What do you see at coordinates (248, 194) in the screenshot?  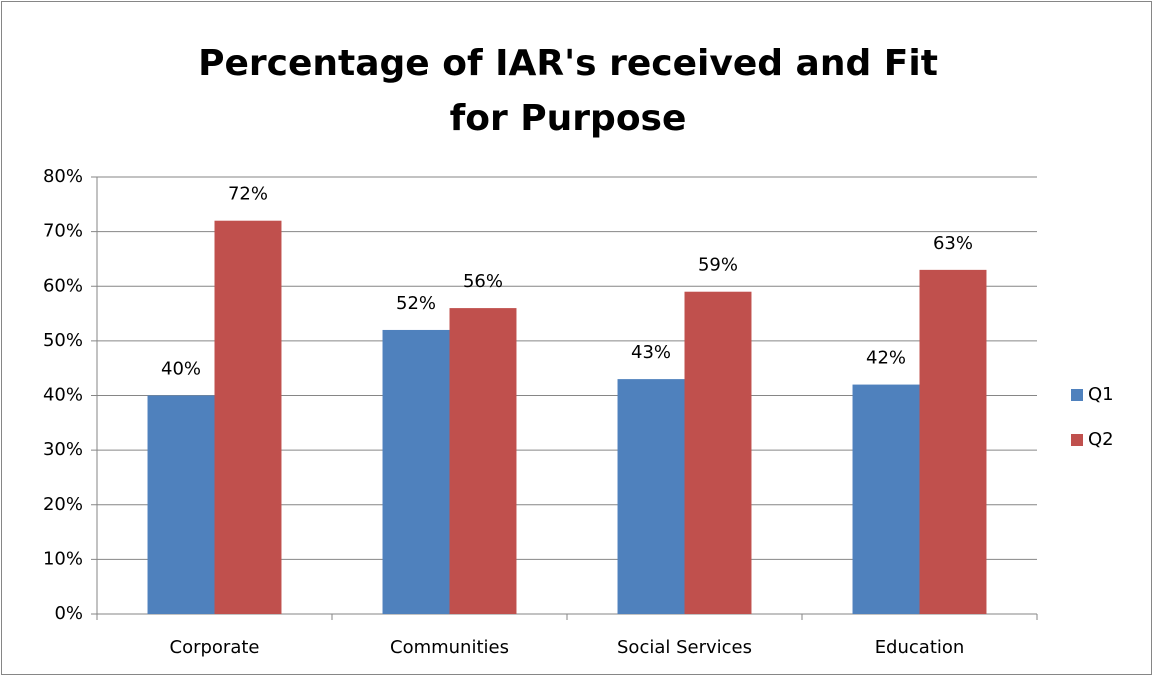 I see `value-label: 72%` at bounding box center [248, 194].